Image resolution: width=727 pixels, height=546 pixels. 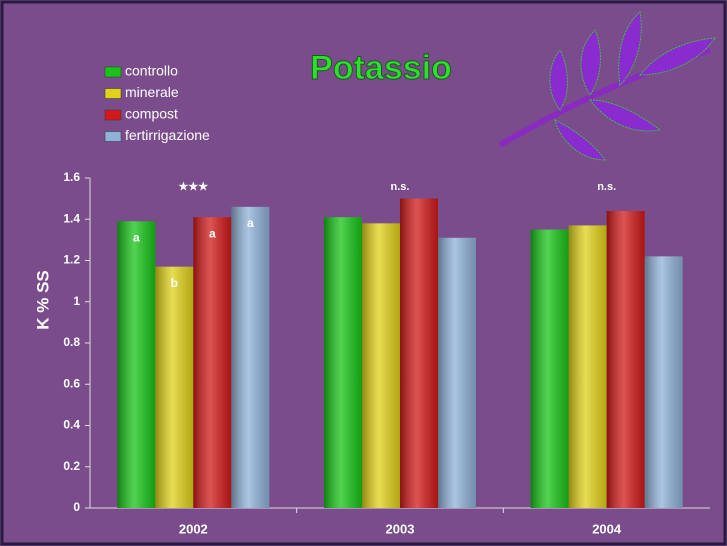 I want to click on y-tick-label: 0.2, so click(x=71, y=466).